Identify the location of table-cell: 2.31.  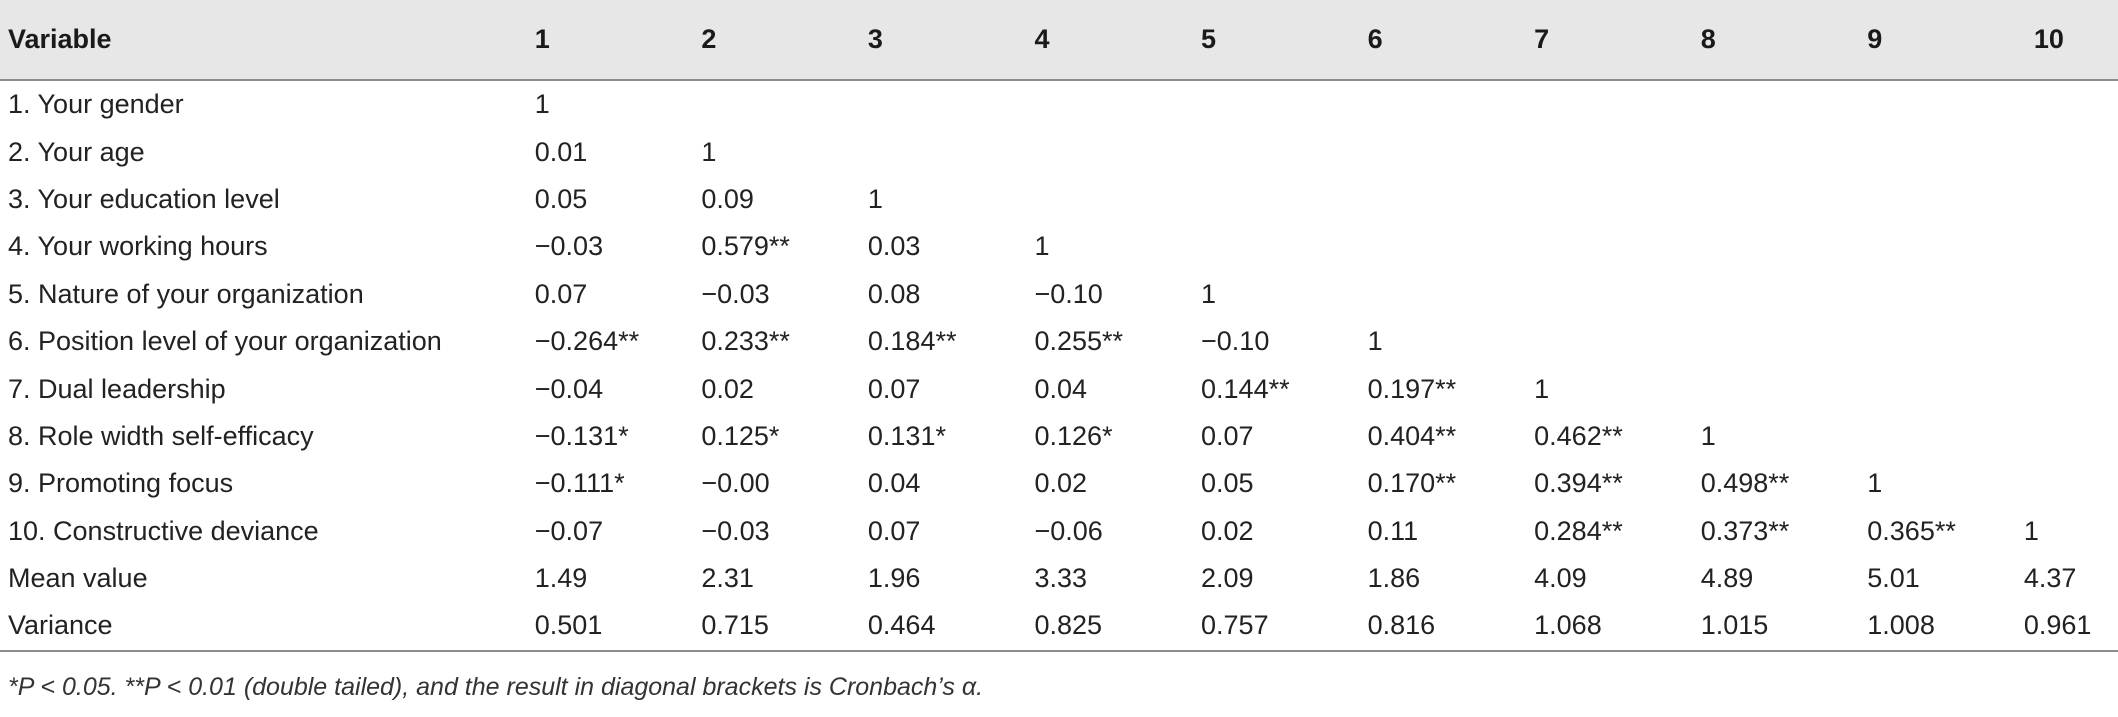
(727, 578).